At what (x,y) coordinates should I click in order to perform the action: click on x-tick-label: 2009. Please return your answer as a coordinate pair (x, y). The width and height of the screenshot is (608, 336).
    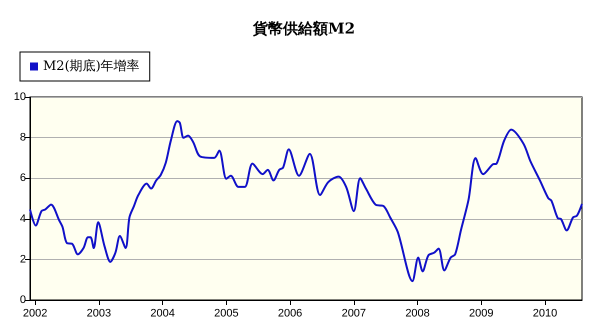
    Looking at the image, I should click on (481, 314).